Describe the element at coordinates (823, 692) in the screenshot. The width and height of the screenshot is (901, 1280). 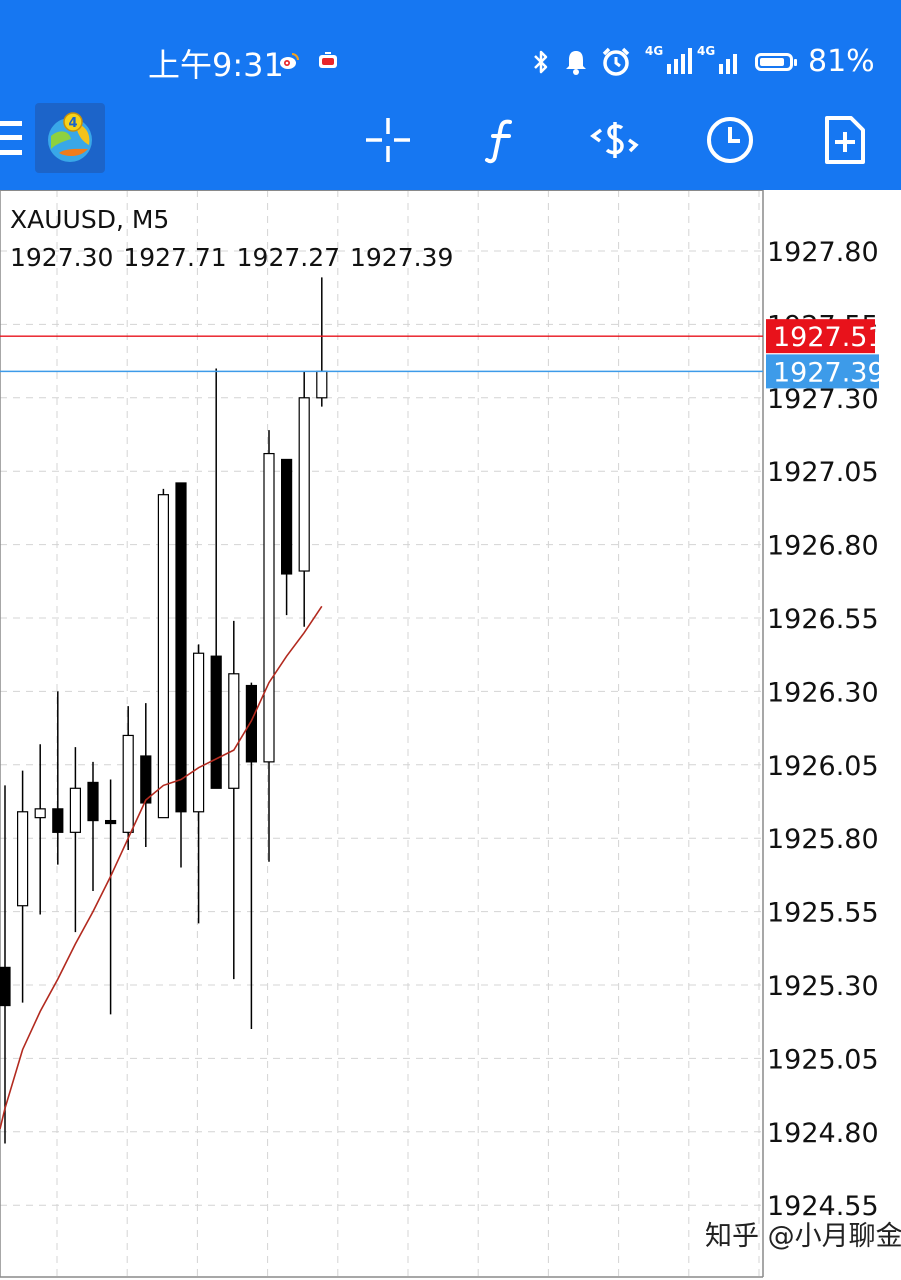
I see `price-tick-label: 1926.30` at that location.